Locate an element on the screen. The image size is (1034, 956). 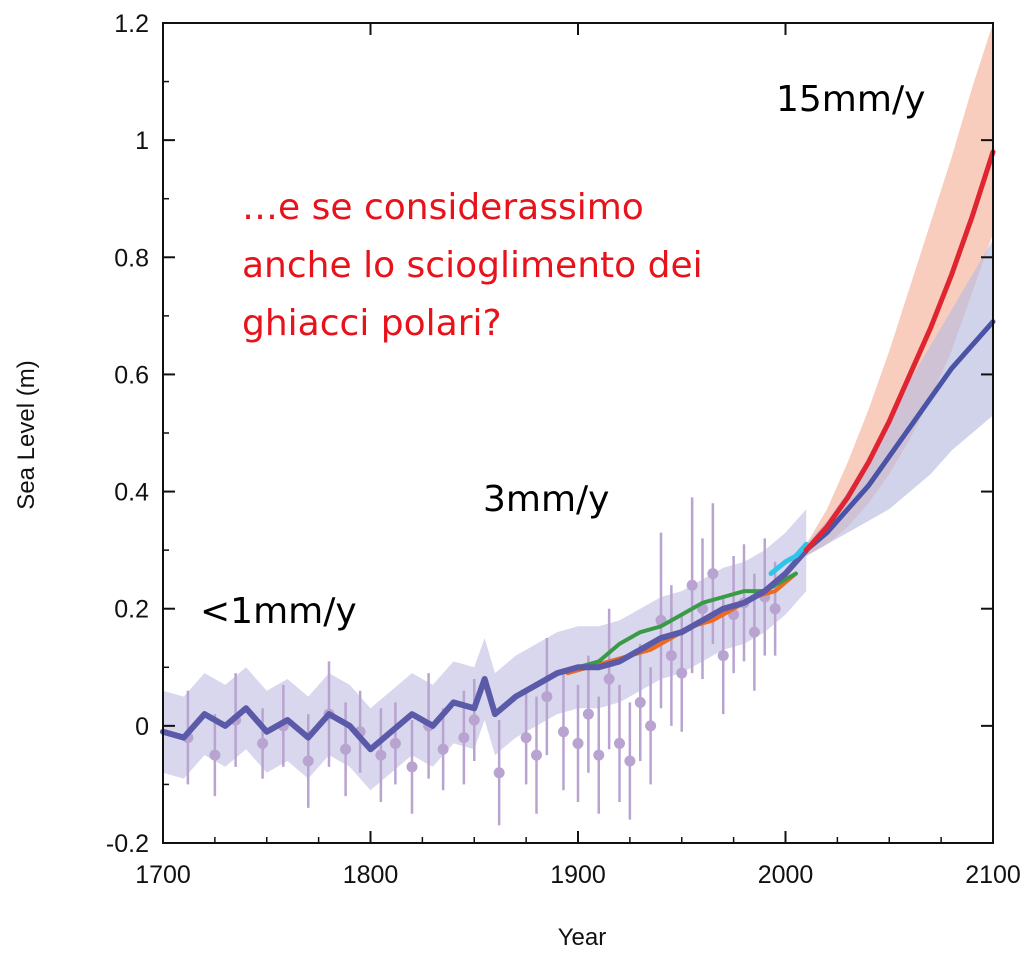
annotation-rate-preindustrial: <1mm/y is located at coordinates (278, 611).